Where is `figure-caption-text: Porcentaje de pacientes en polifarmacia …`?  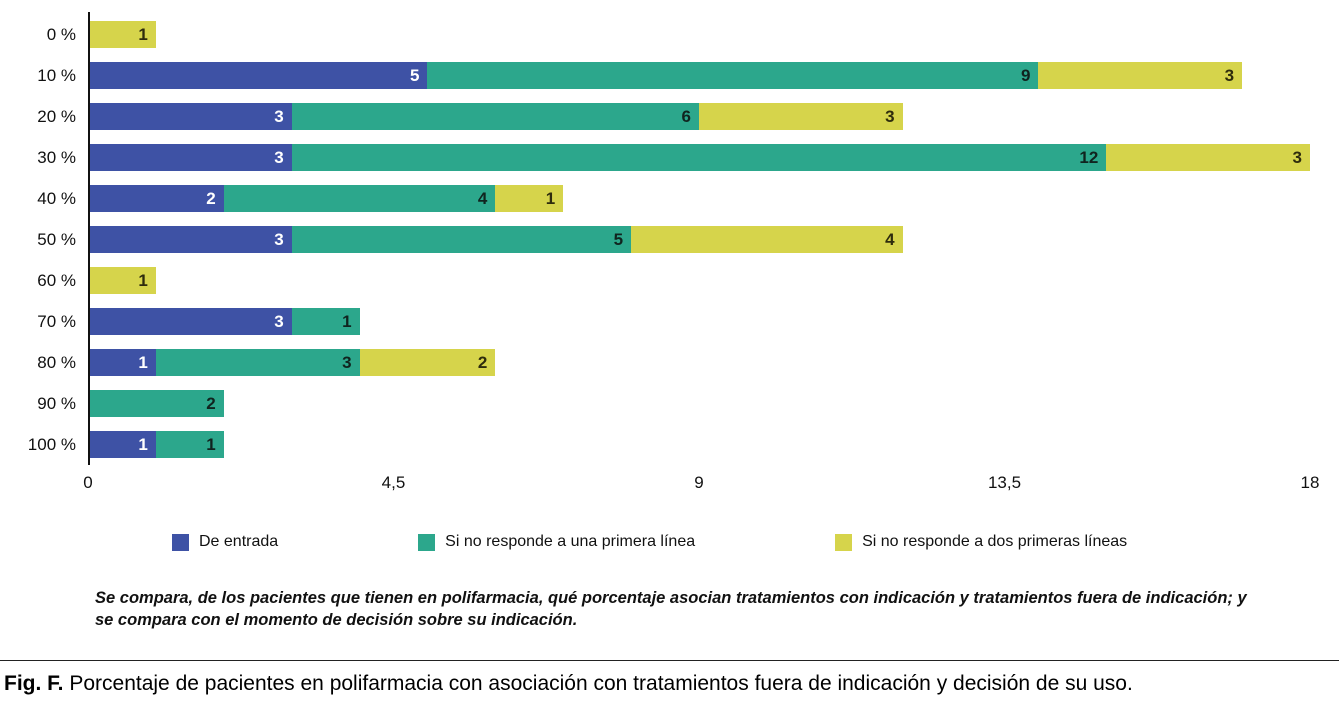
figure-caption-text: Porcentaje de pacientes en polifarmacia … is located at coordinates (601, 683).